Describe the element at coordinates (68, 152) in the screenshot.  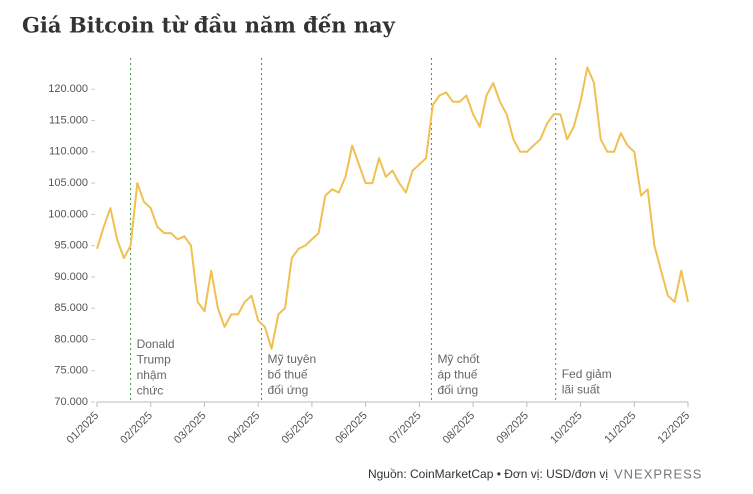
I see `y-tick-label: 110.000` at that location.